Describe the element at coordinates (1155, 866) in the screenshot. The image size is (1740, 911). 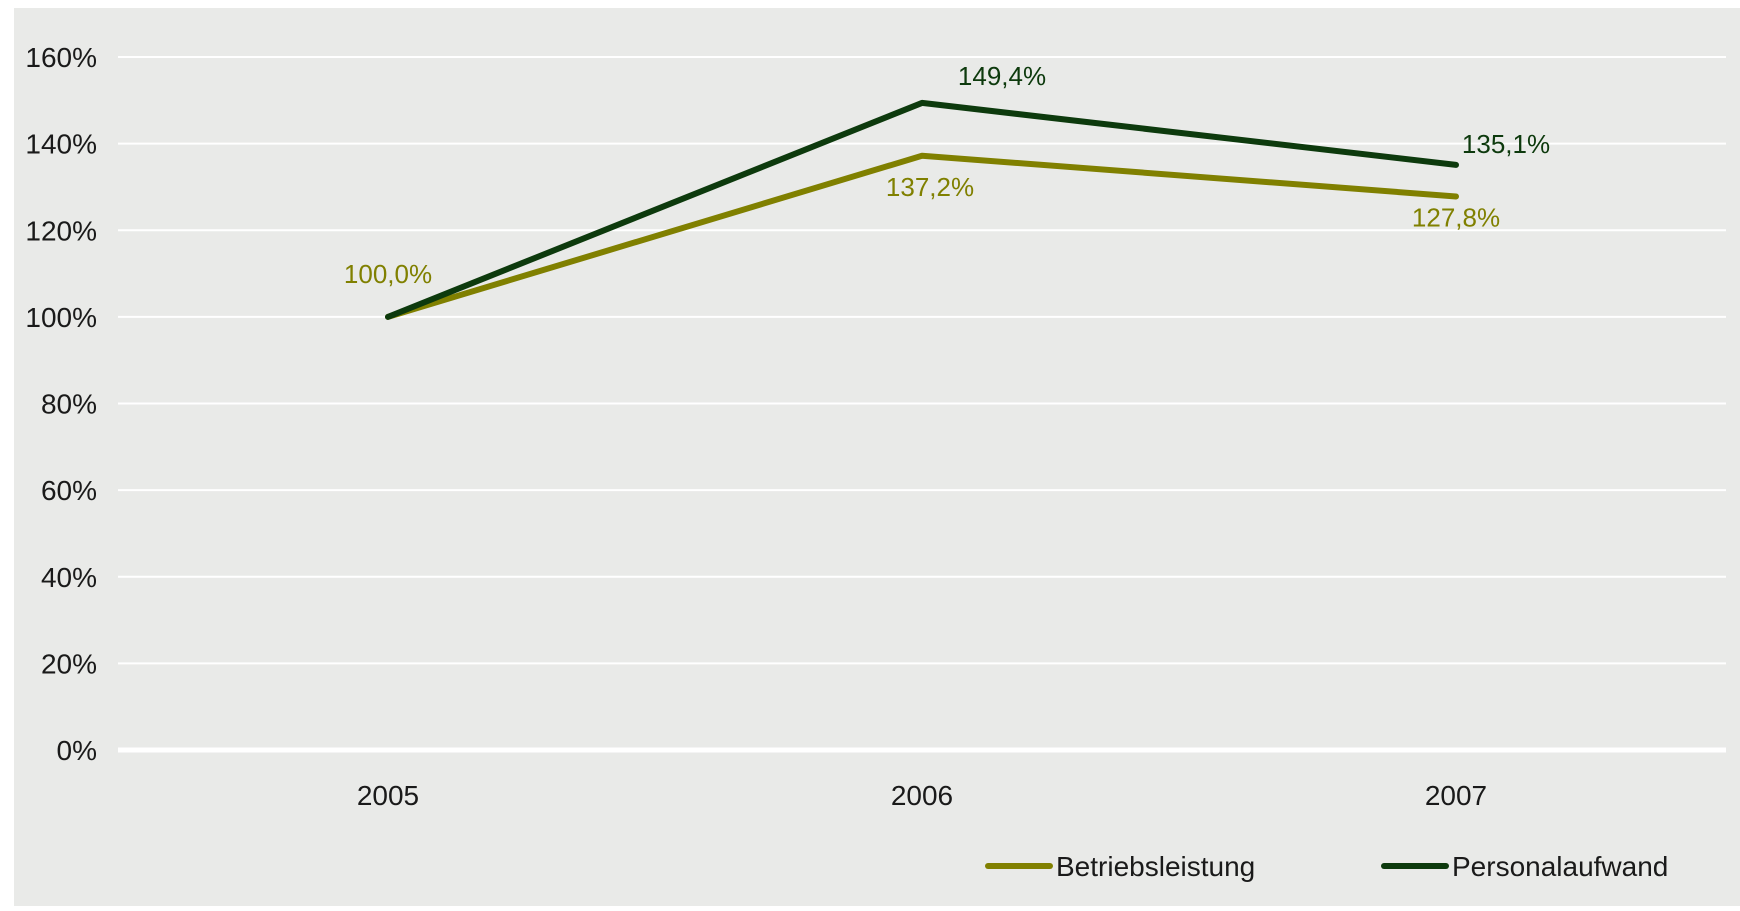
I see `legend-label: Betriebsleistung` at that location.